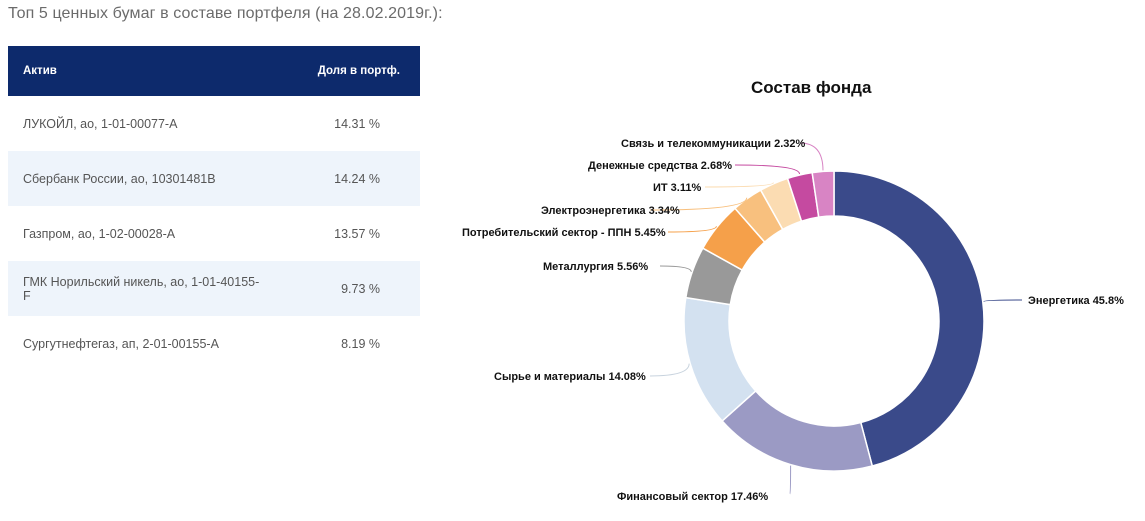 The image size is (1145, 521). What do you see at coordinates (119, 178) in the screenshot?
I see `asset-cell: Сбербанк России, ао, 10301481B` at bounding box center [119, 178].